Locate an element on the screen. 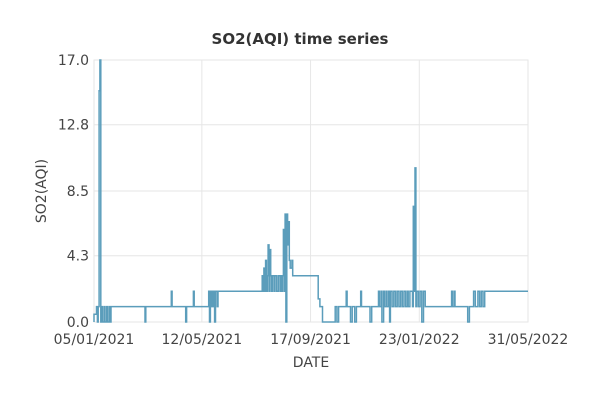 This screenshot has width=600, height=400. y-tick-label: 4.3 is located at coordinates (78, 257).